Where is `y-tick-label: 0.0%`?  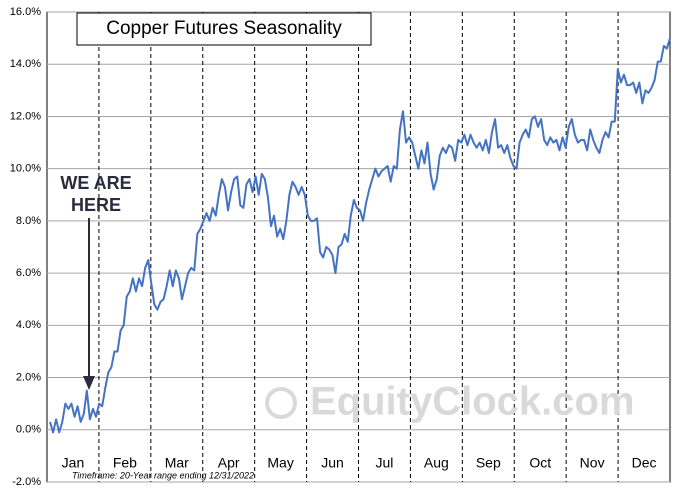
y-tick-label: 0.0% is located at coordinates (28, 430).